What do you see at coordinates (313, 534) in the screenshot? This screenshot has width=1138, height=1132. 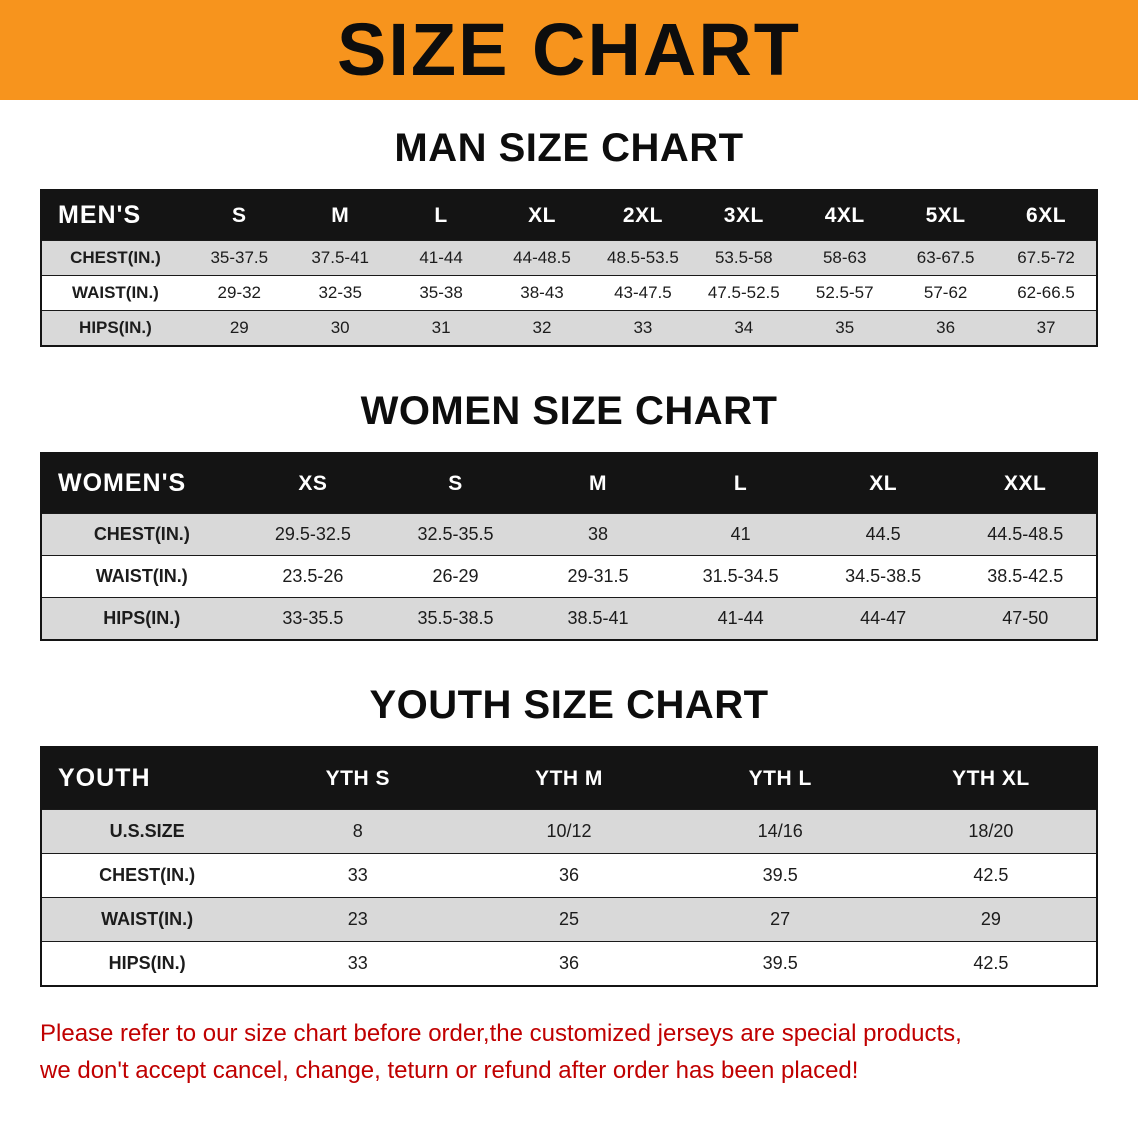 I see `size-value: 29.5-32.5` at bounding box center [313, 534].